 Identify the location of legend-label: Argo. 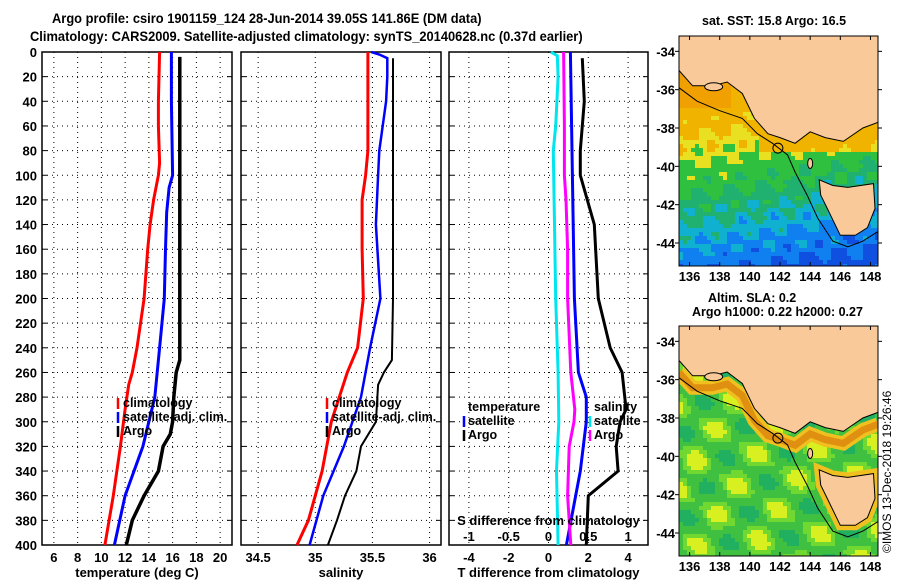
(138, 431).